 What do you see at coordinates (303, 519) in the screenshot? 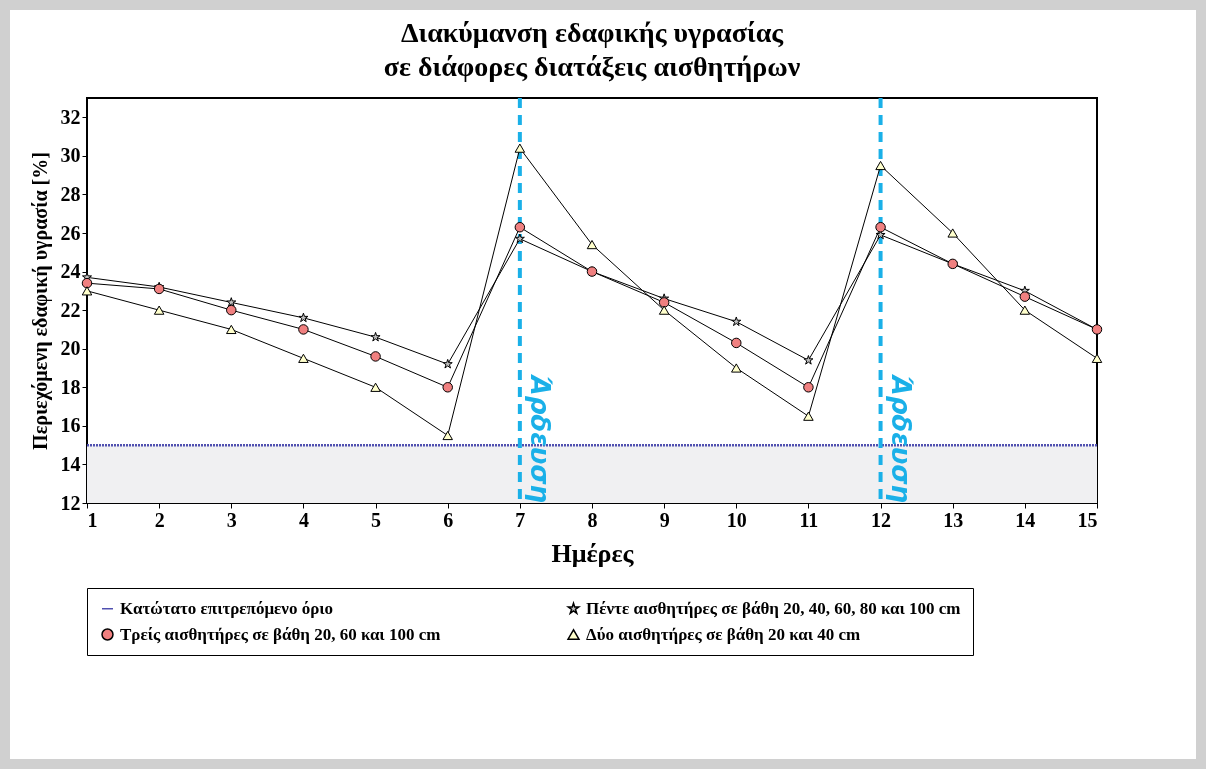
I see `x-tick-label: 4` at bounding box center [303, 519].